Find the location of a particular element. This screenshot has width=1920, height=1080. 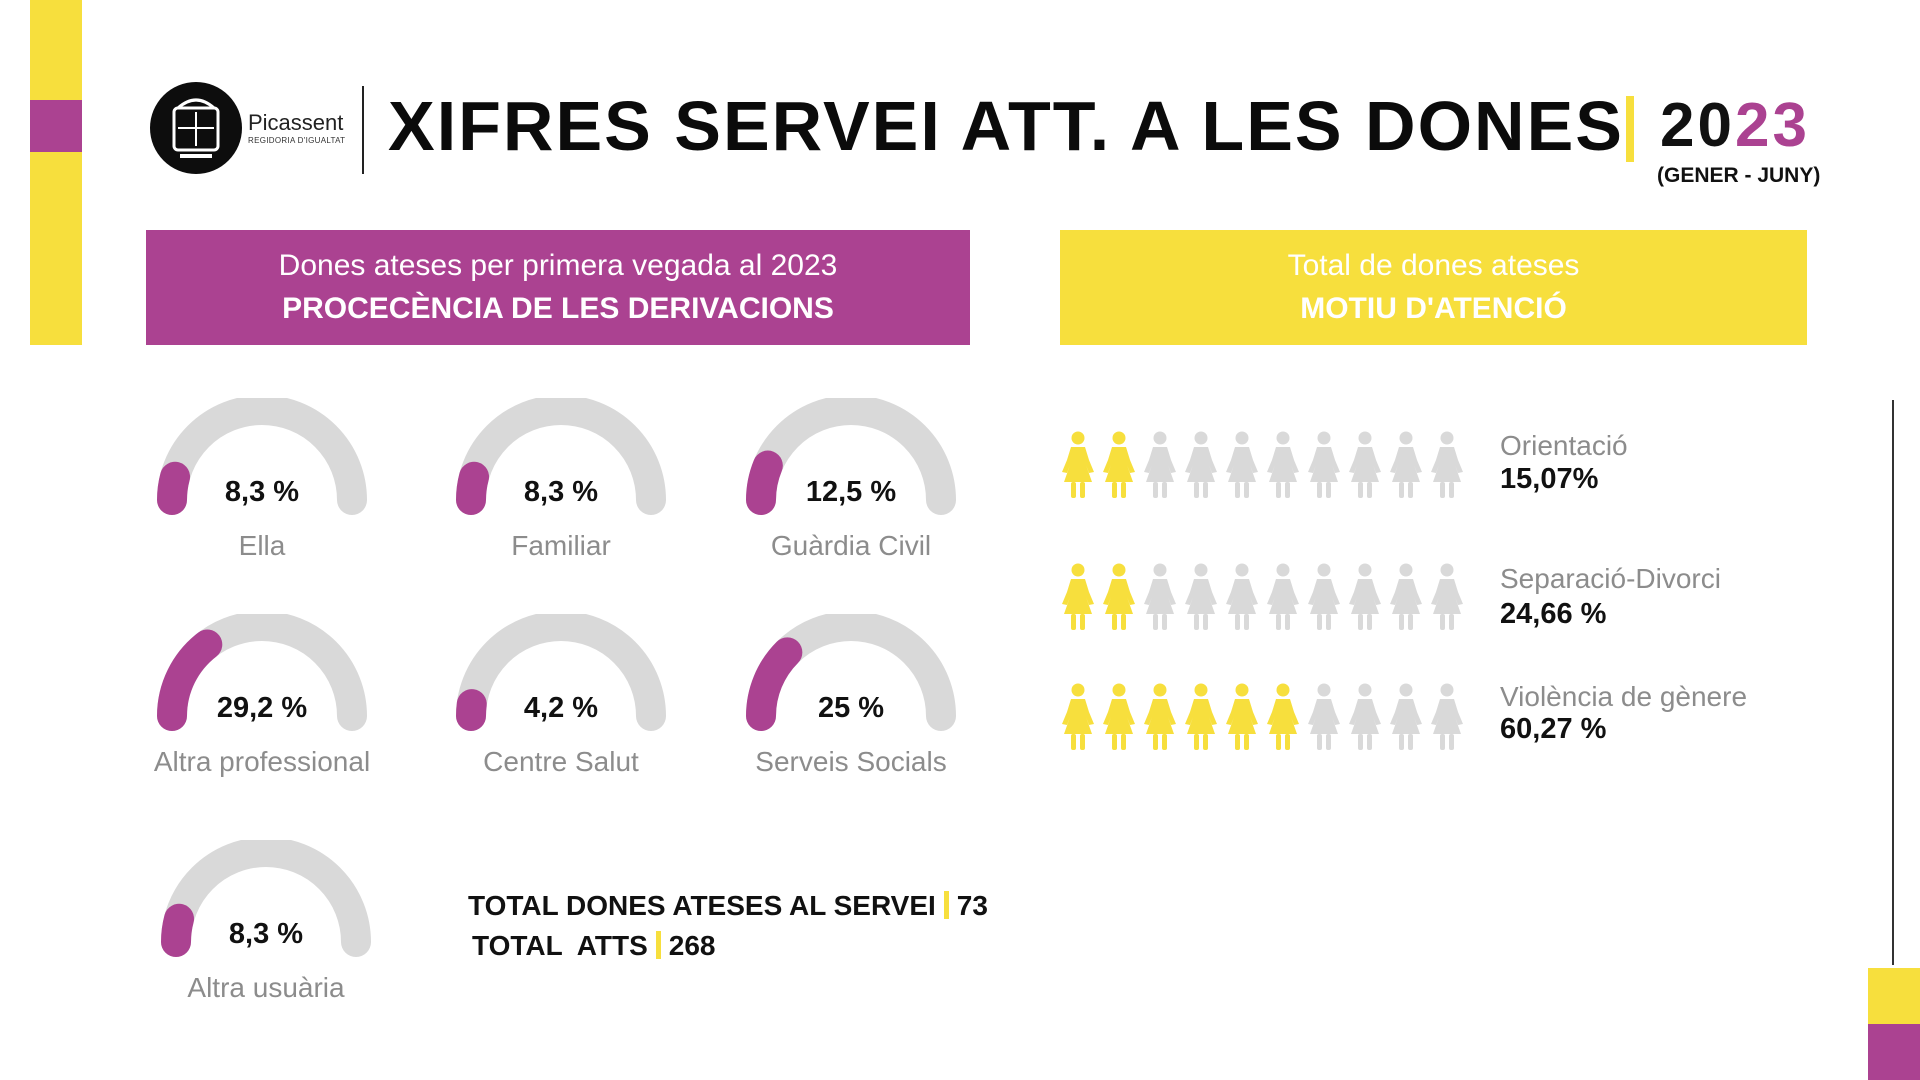

reasons-header: Total de dones ateses MOTIU D'ATENCIÓ is located at coordinates (1433, 287).